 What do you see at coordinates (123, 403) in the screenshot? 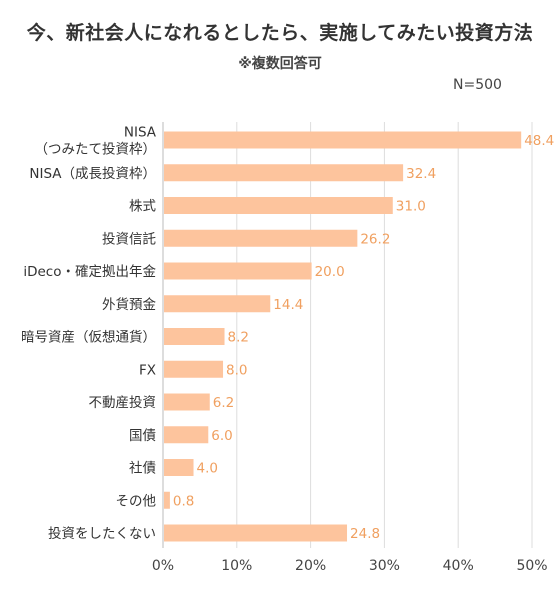
I see `category-label: 不動産投資` at bounding box center [123, 403].